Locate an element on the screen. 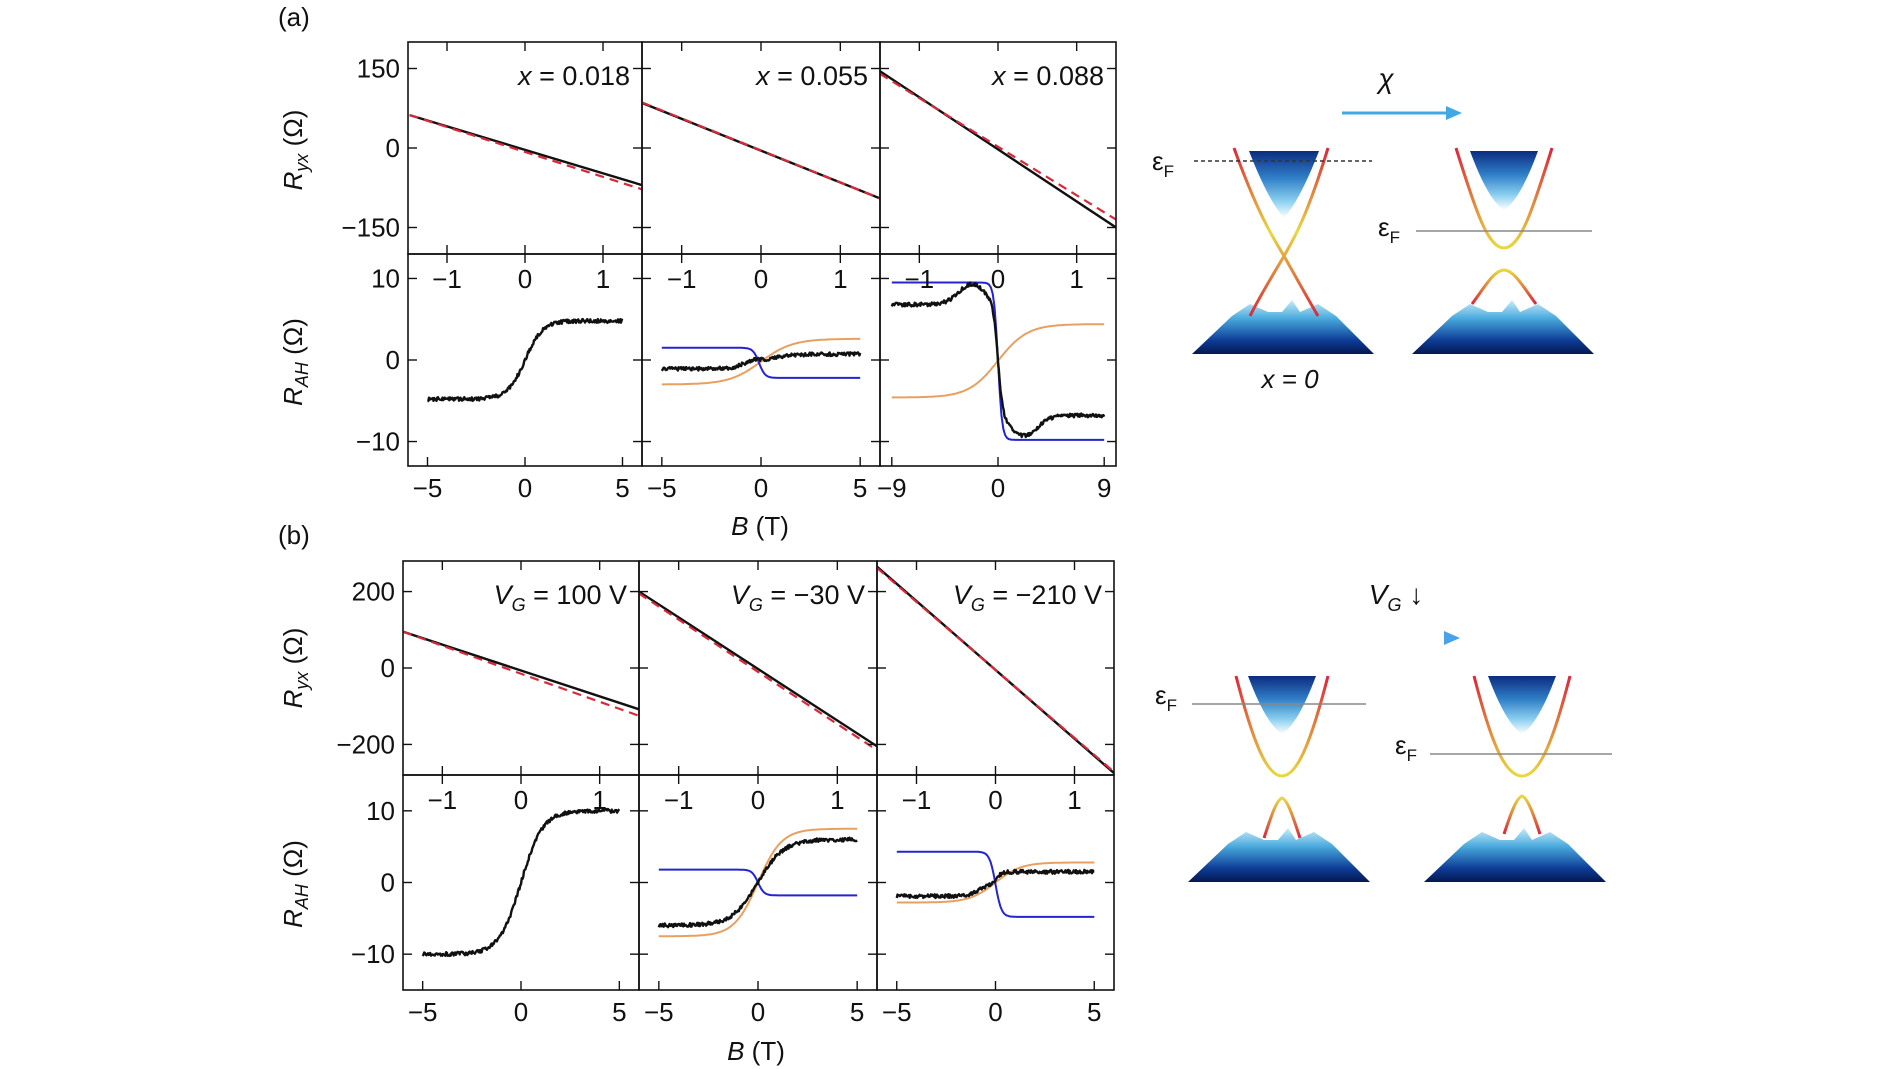  annotation-value: = 100 V is located at coordinates (576, 595).